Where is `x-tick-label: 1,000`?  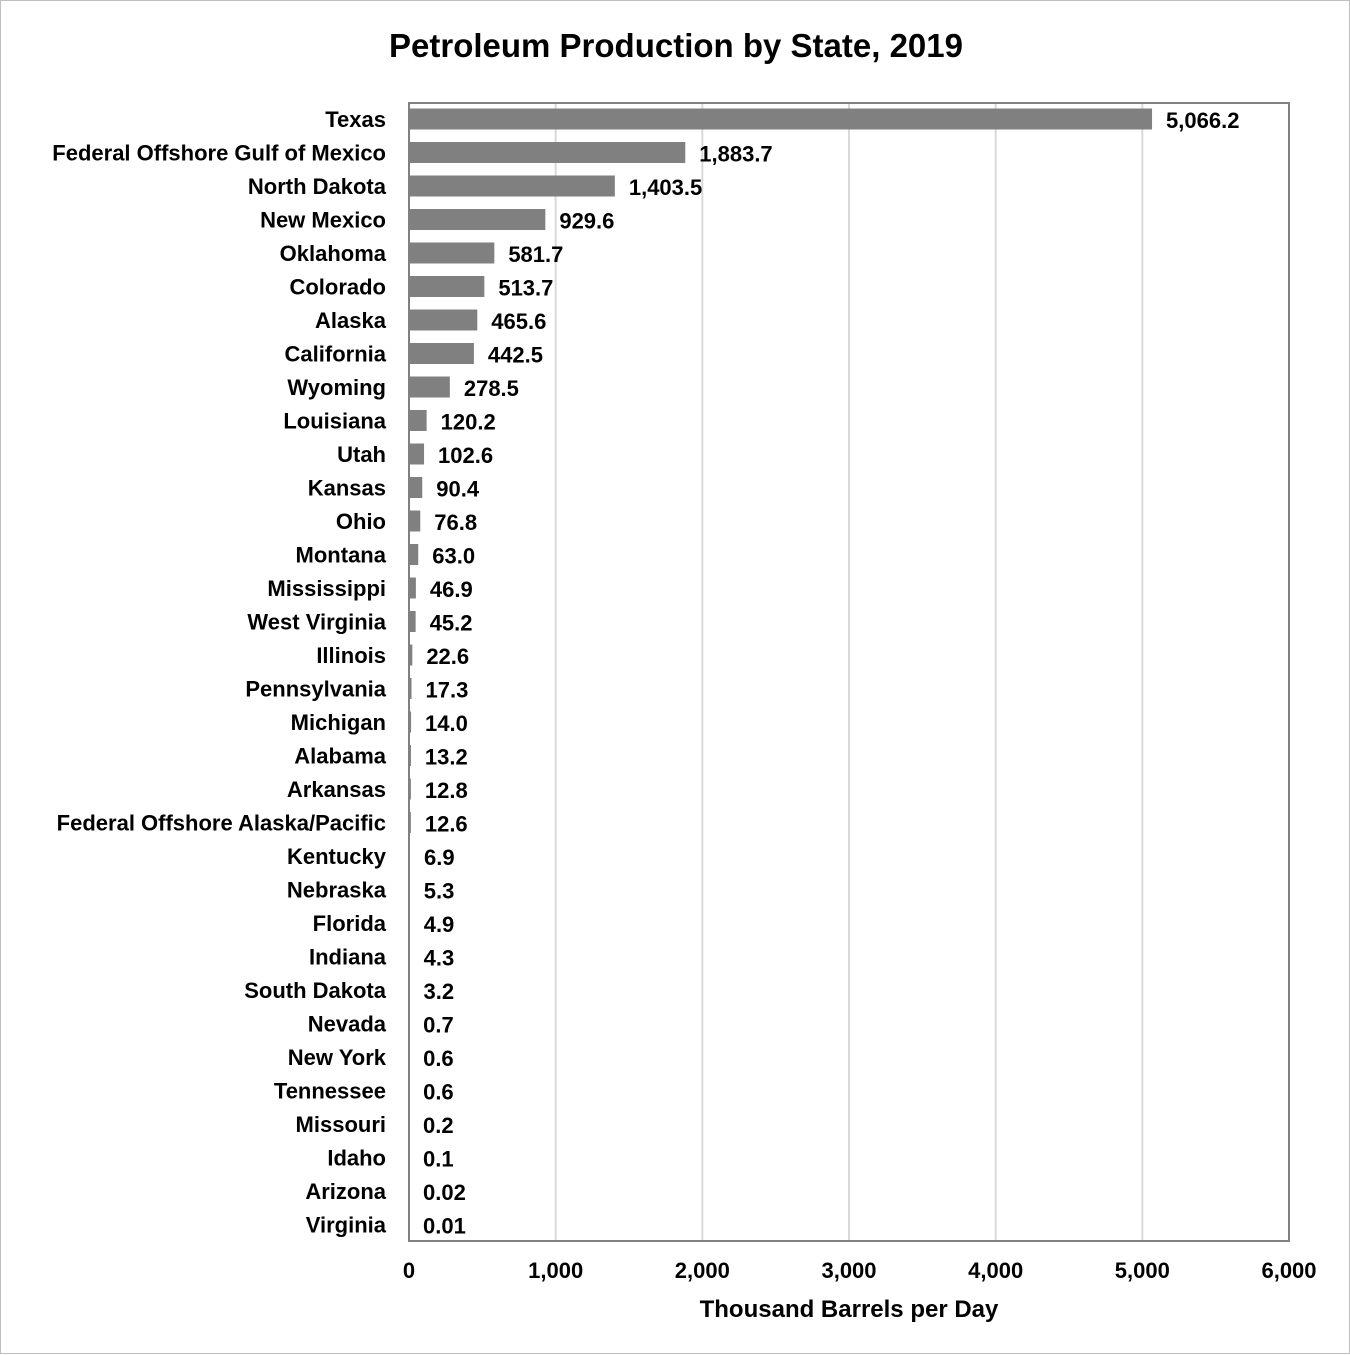
x-tick-label: 1,000 is located at coordinates (555, 1270).